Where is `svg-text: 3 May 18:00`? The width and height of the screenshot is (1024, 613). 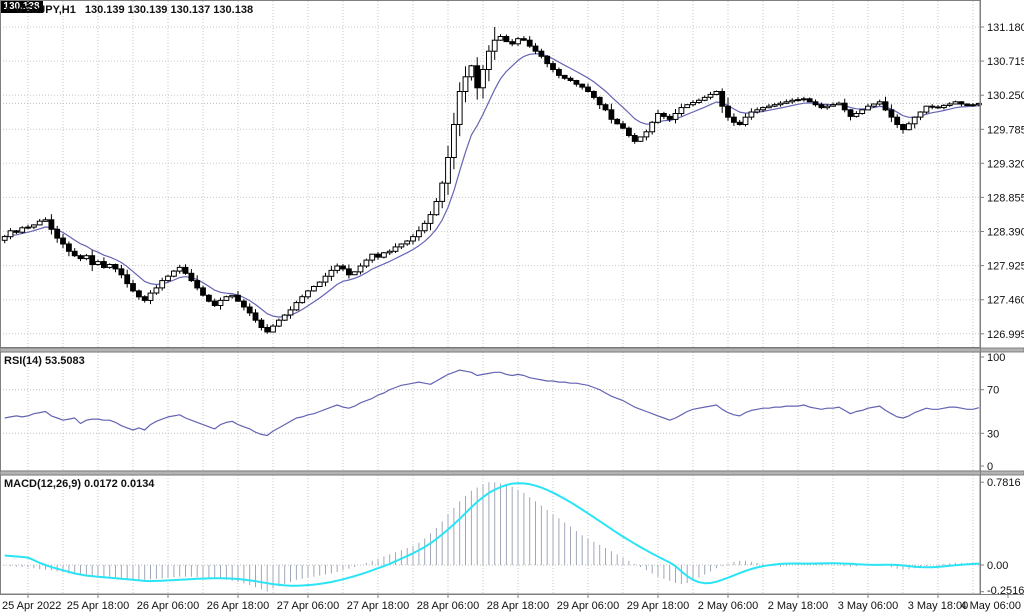 svg-text: 3 May 18:00 is located at coordinates (938, 606).